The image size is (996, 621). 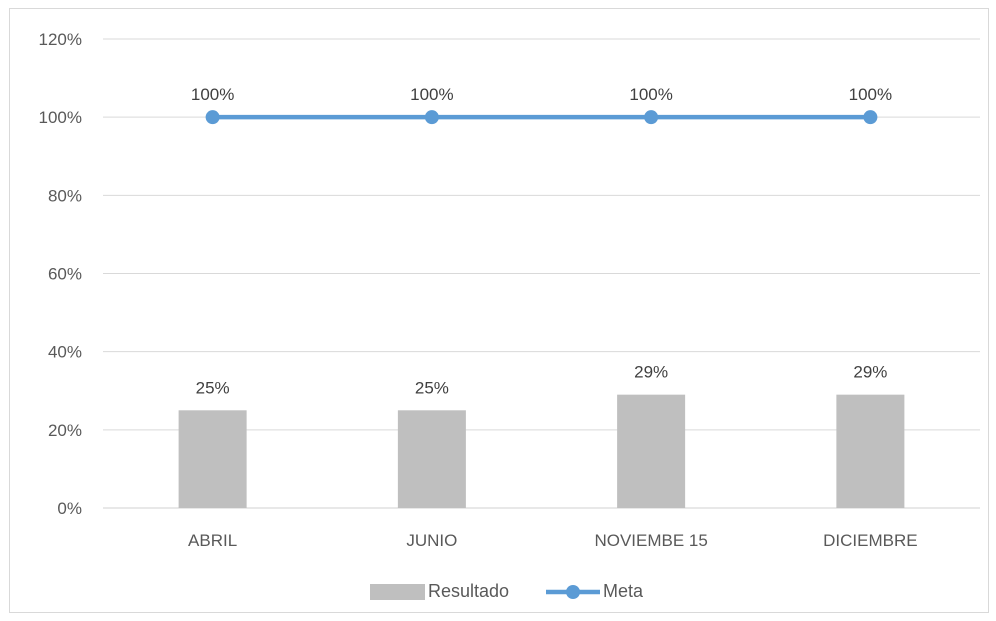 What do you see at coordinates (69, 508) in the screenshot?
I see `y-tick-label: 0%` at bounding box center [69, 508].